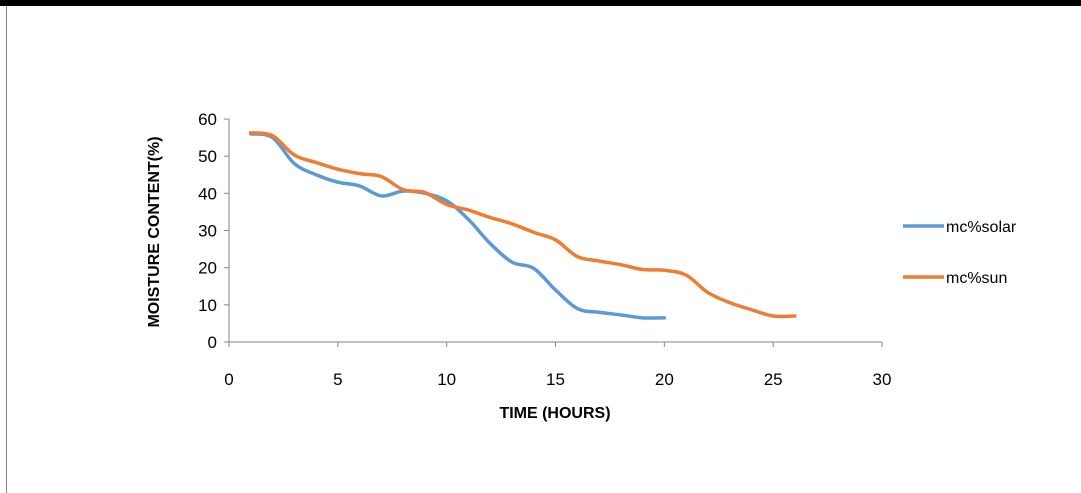 This screenshot has width=1081, height=493. Describe the element at coordinates (981, 227) in the screenshot. I see `legend-label-mc-solar: mc%solar` at that location.